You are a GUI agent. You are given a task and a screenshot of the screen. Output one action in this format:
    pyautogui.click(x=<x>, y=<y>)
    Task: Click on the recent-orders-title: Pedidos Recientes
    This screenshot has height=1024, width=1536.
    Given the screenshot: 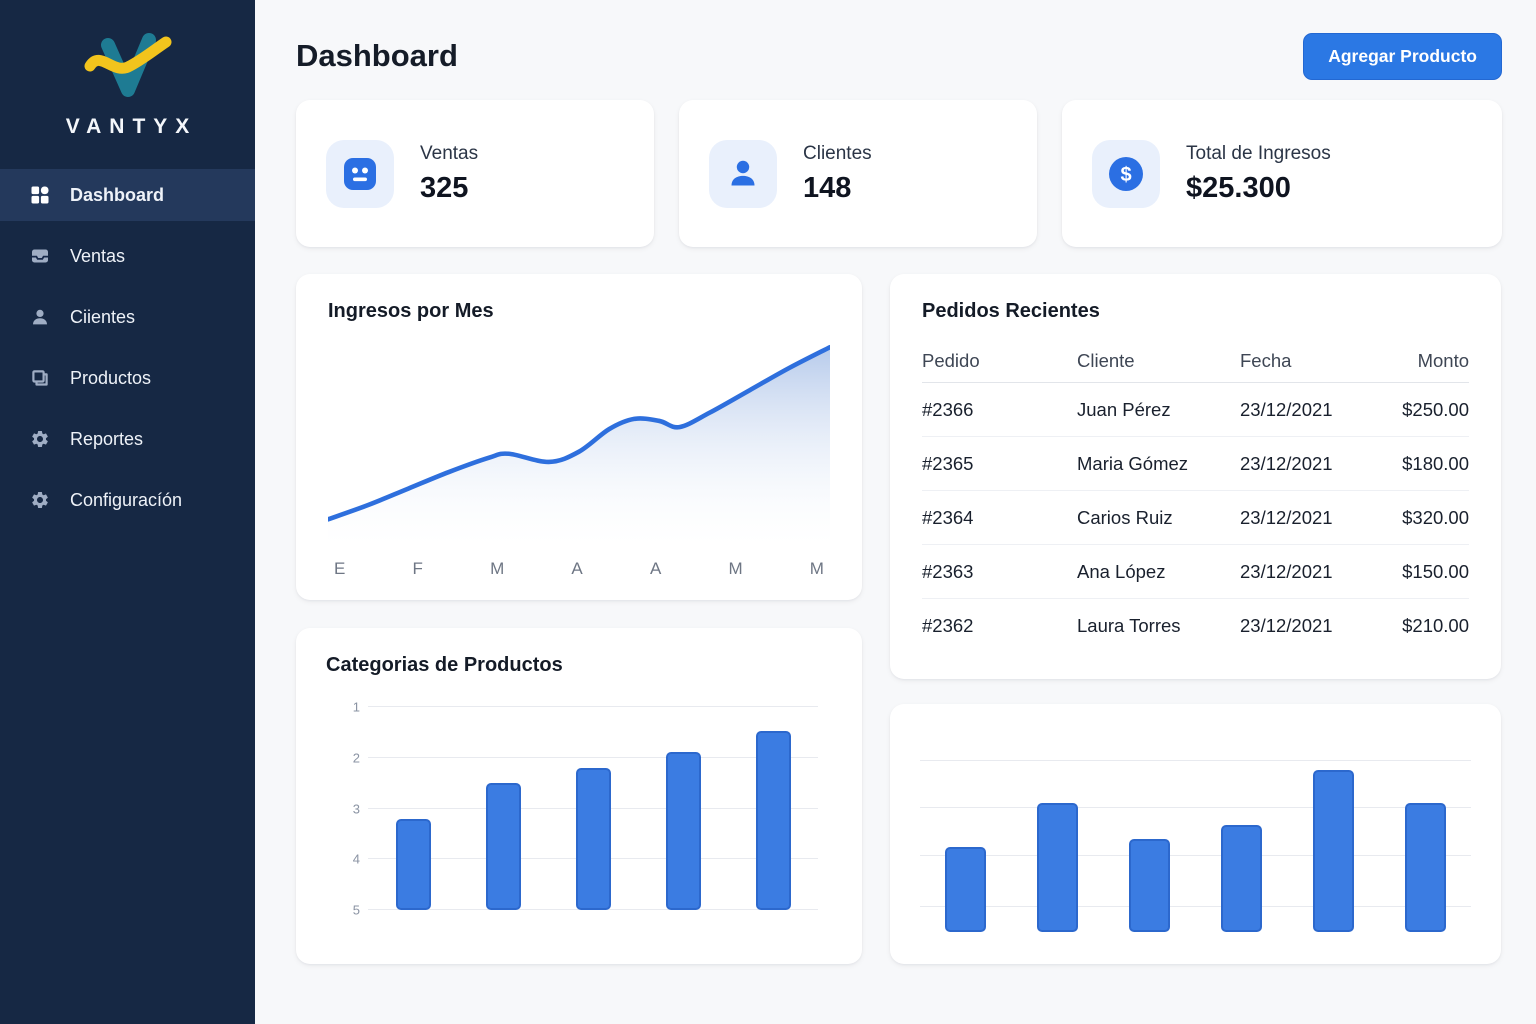 What is the action you would take?
    pyautogui.click(x=1011, y=311)
    